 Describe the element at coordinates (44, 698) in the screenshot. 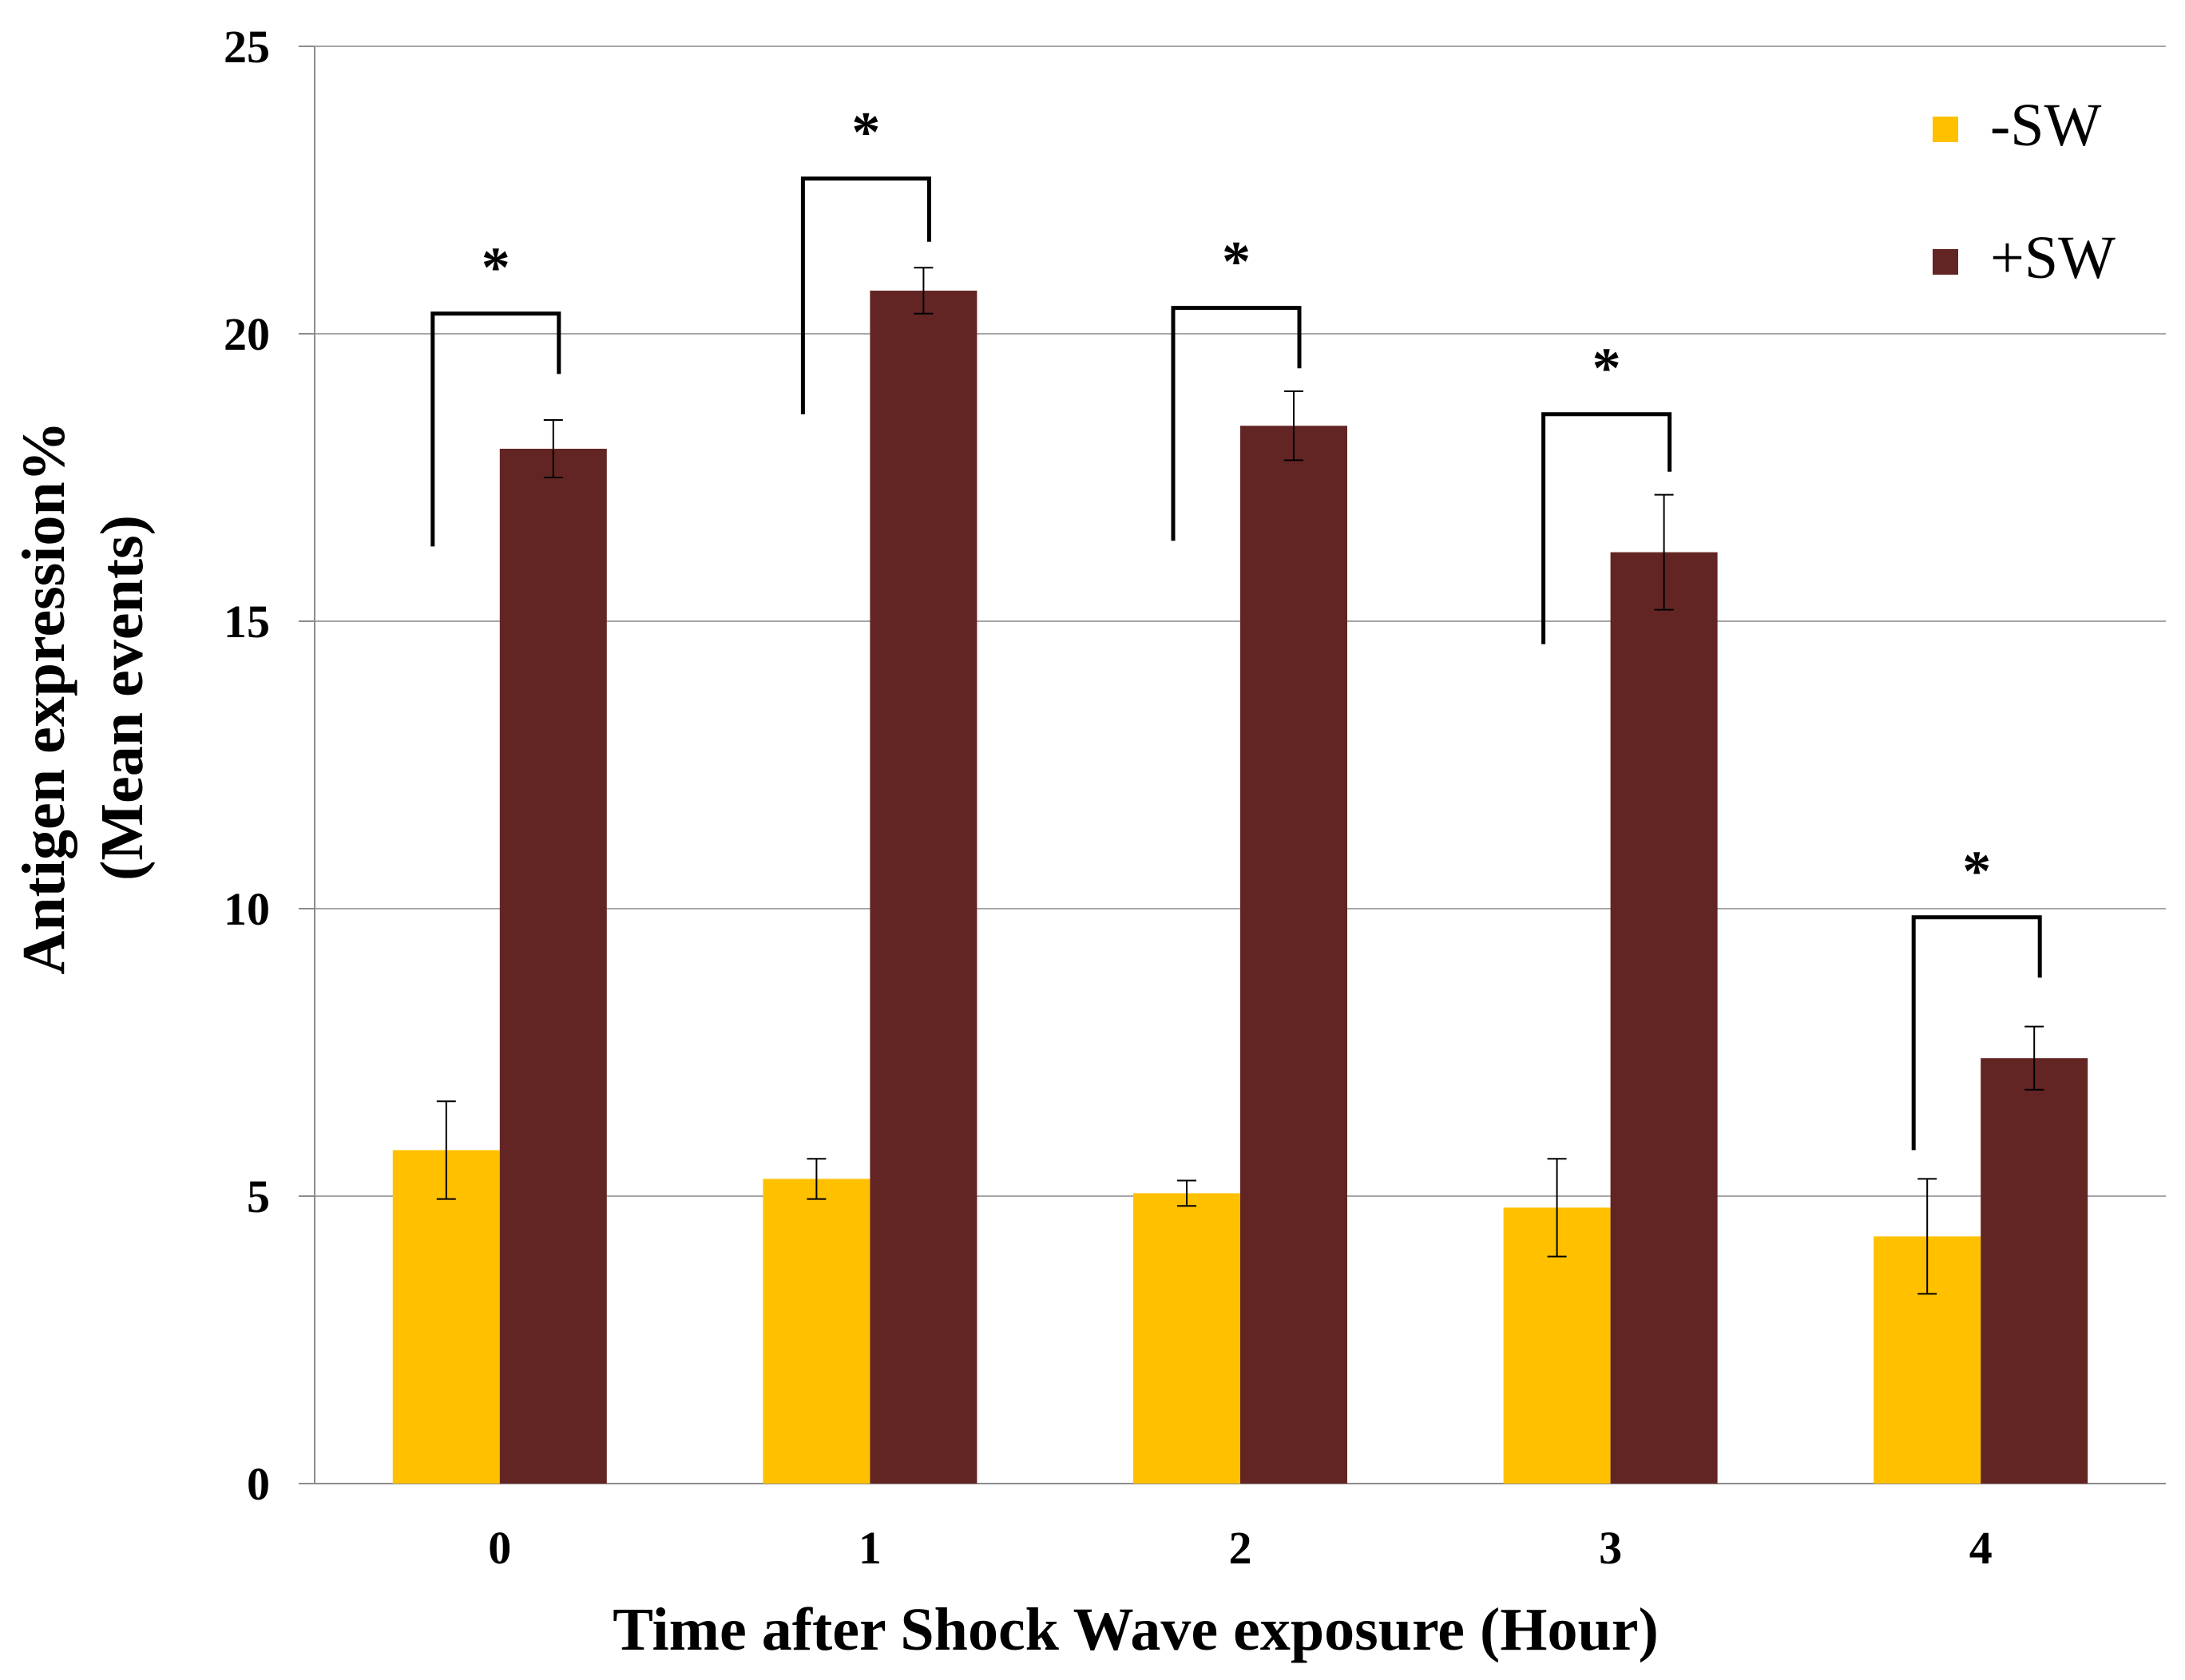

I see `y-axis-title-line-1: Antigen expression%` at that location.